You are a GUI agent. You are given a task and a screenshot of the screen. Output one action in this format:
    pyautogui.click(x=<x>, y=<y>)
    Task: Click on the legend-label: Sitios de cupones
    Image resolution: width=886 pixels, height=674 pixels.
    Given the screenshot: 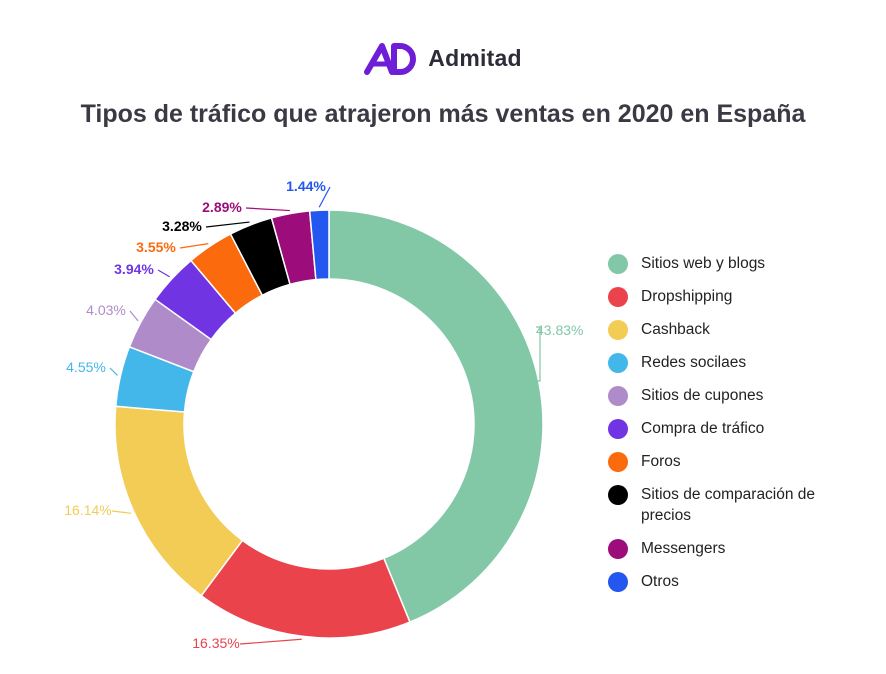 What is the action you would take?
    pyautogui.click(x=702, y=395)
    